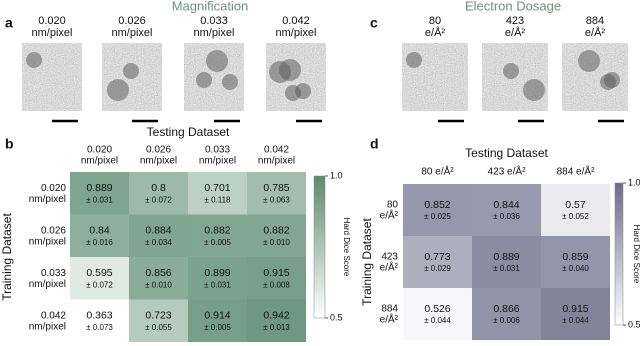  Describe the element at coordinates (53, 230) in the screenshot. I see `y-tick-label: 0.026` at that location.